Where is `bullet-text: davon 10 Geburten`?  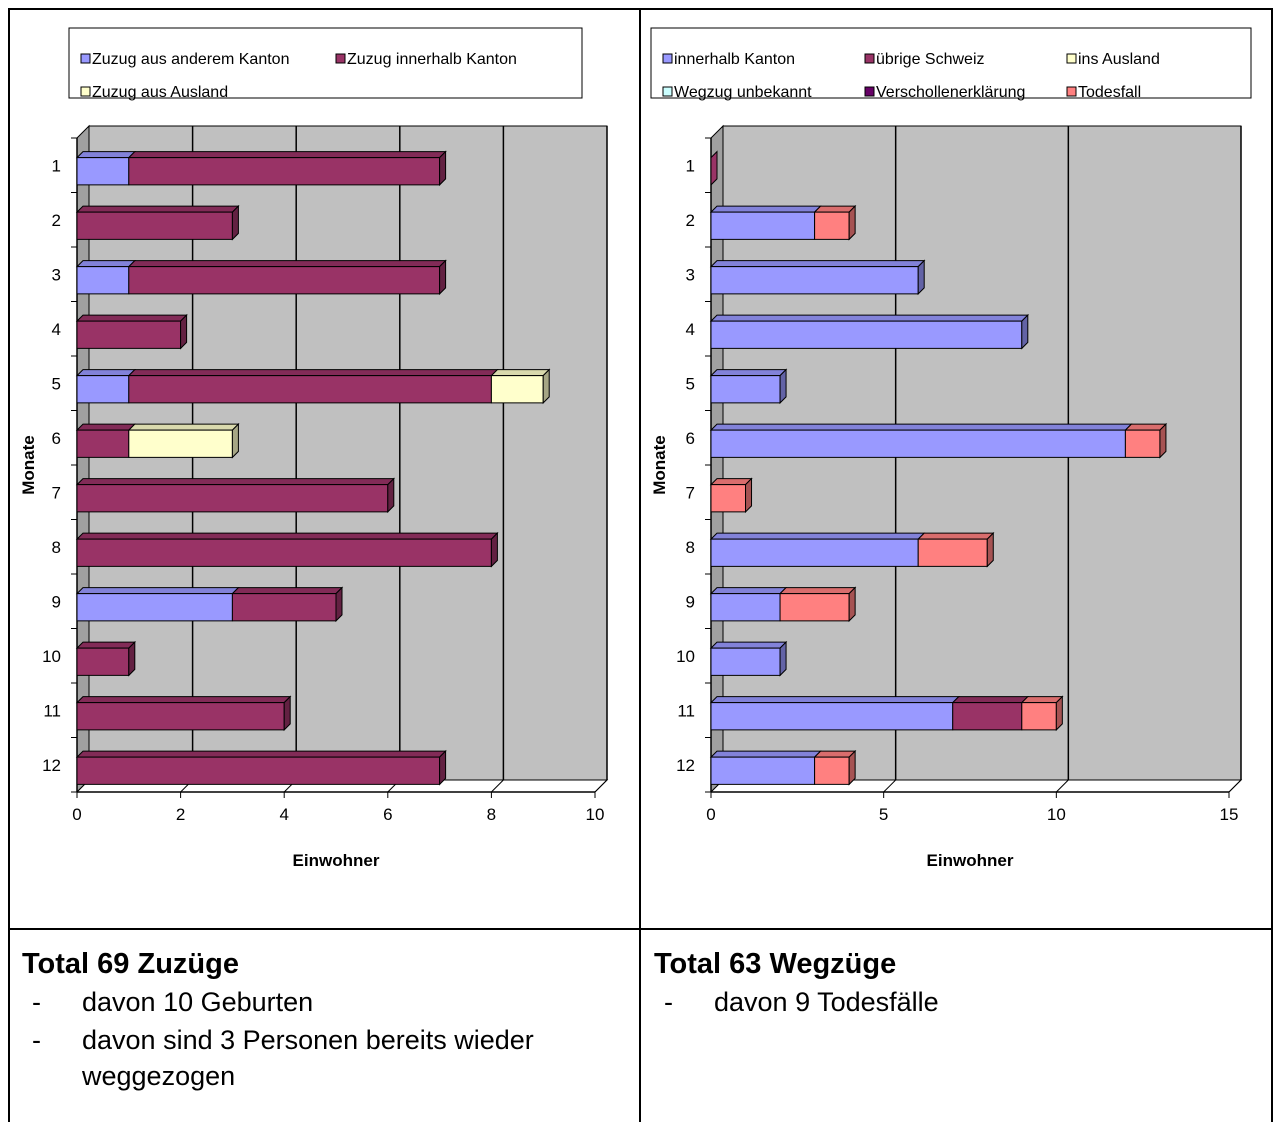
bullet-text: davon 10 Geburten is located at coordinates (342, 1002).